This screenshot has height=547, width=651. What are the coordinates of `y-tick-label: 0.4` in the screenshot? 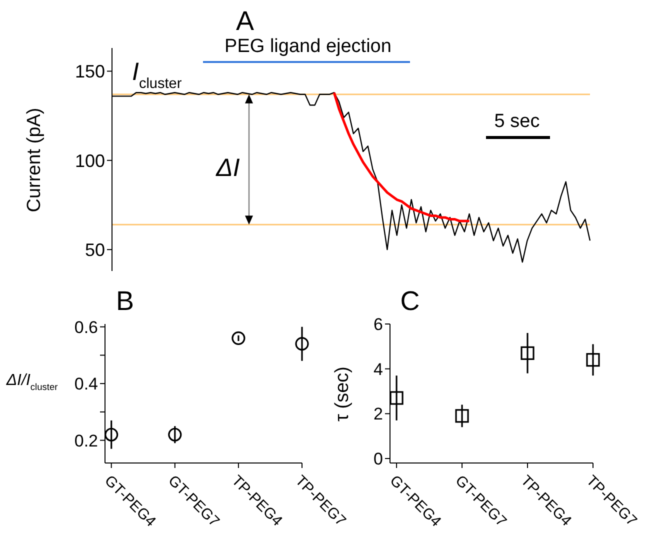 It's located at (86, 384).